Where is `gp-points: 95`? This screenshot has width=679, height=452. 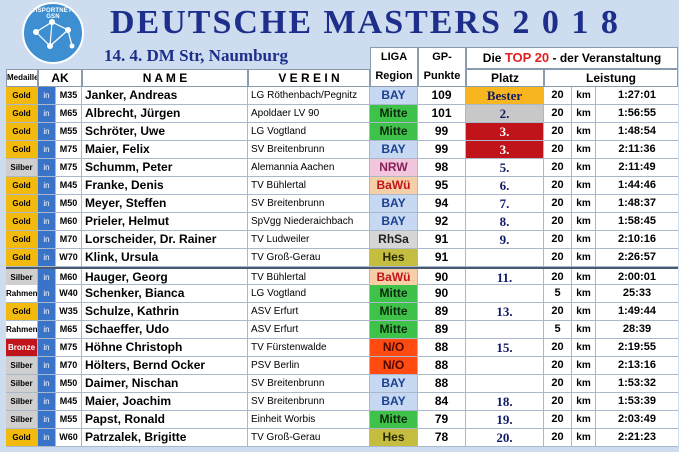
gp-points: 95 is located at coordinates (442, 185).